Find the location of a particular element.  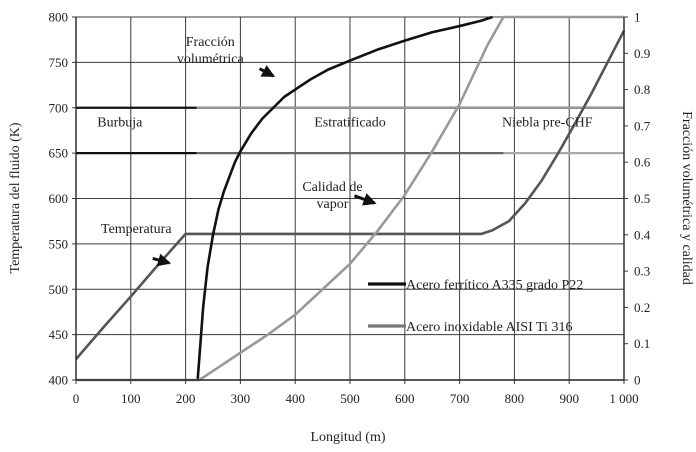

y-right-tick-label: 0.6 is located at coordinates (642, 162).